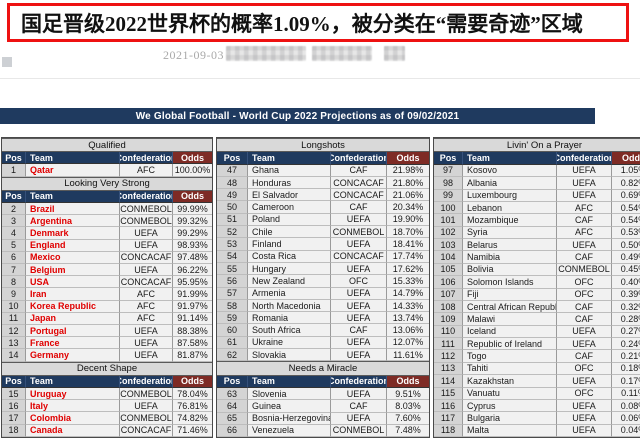  What do you see at coordinates (408, 232) in the screenshot?
I see `cell-odds: 18.70%` at bounding box center [408, 232].